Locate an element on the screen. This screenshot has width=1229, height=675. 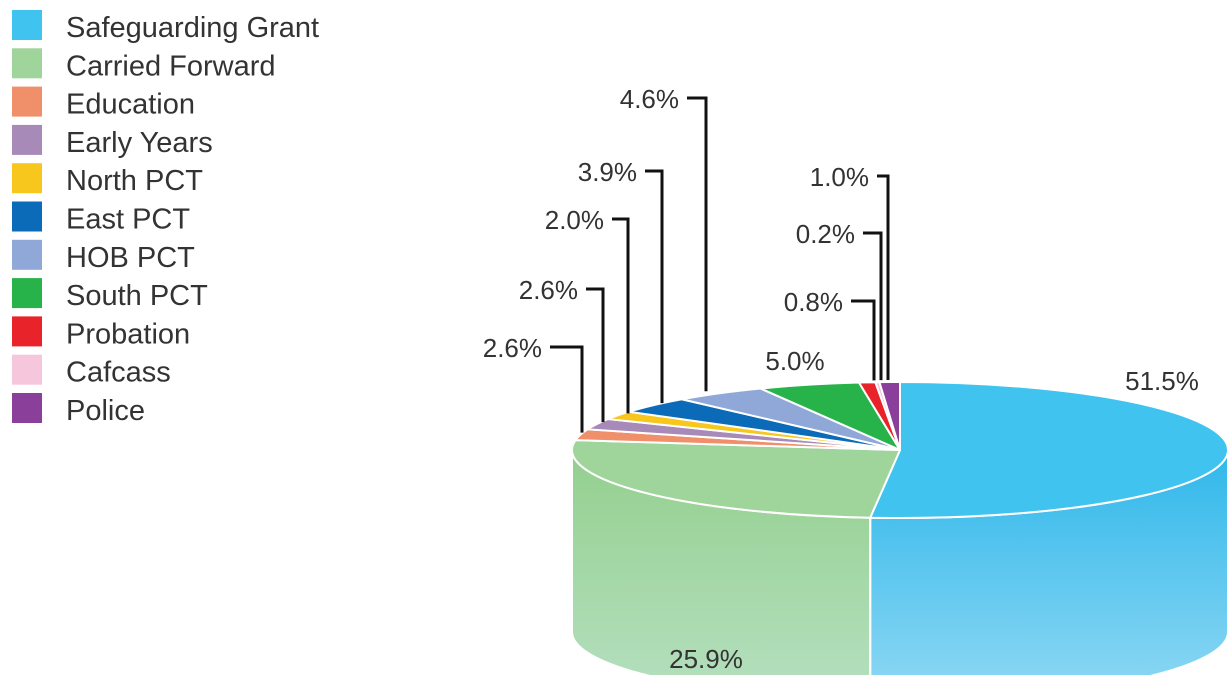
legend-label-hob-pct: HOB PCT is located at coordinates (130, 258).